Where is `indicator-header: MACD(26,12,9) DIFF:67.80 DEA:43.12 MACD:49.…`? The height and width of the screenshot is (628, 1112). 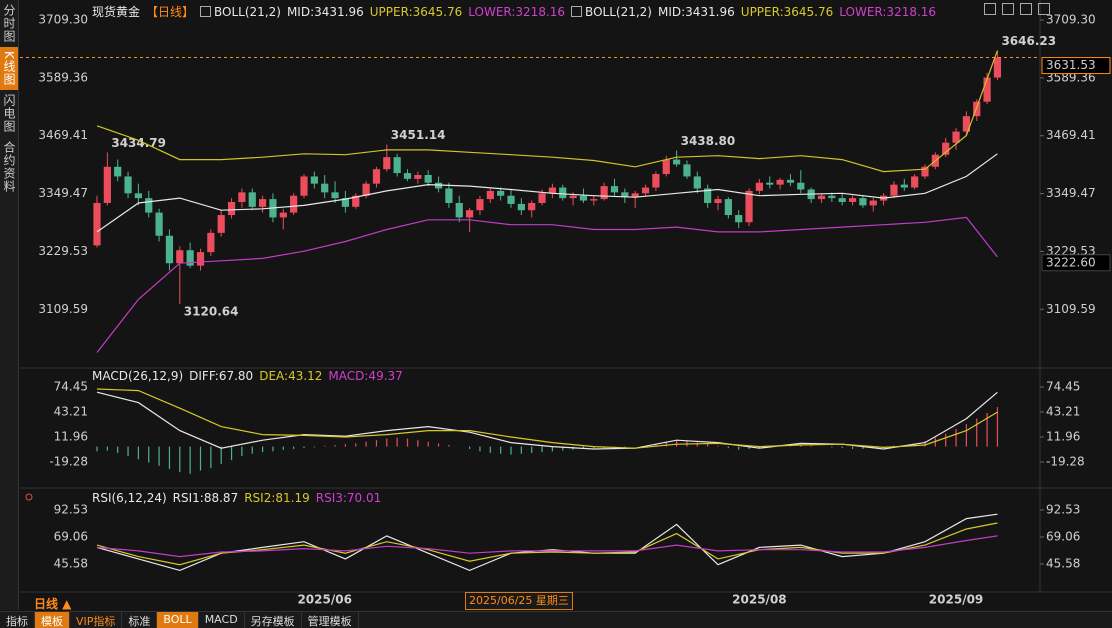
indicator-header: MACD(26,12,9) DIFF:67.80 DEA:43.12 MACD:49.… is located at coordinates (250, 376).